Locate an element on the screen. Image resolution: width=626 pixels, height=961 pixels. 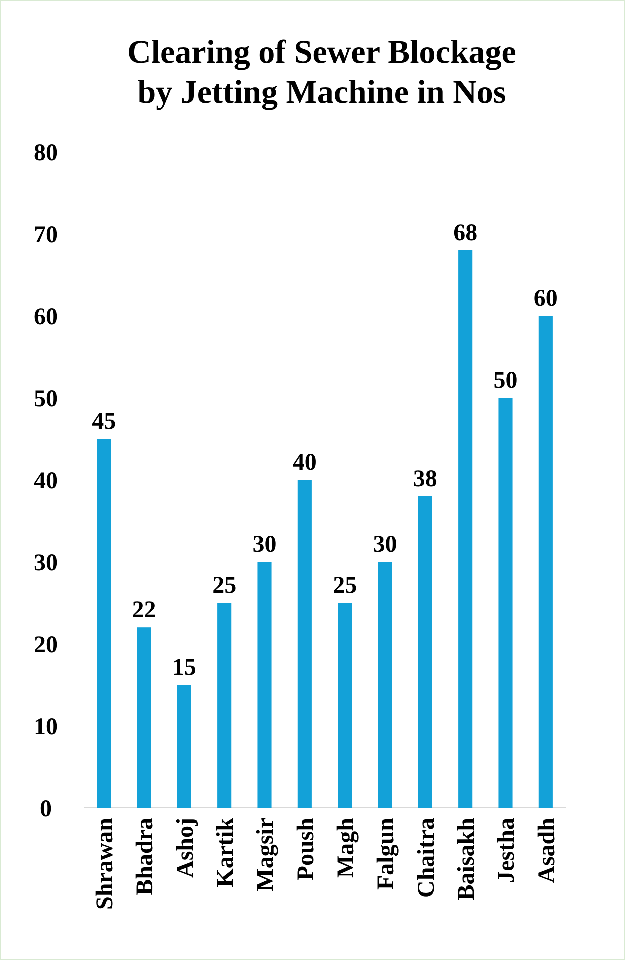
x-tick-label: Chaitra is located at coordinates (427, 858).